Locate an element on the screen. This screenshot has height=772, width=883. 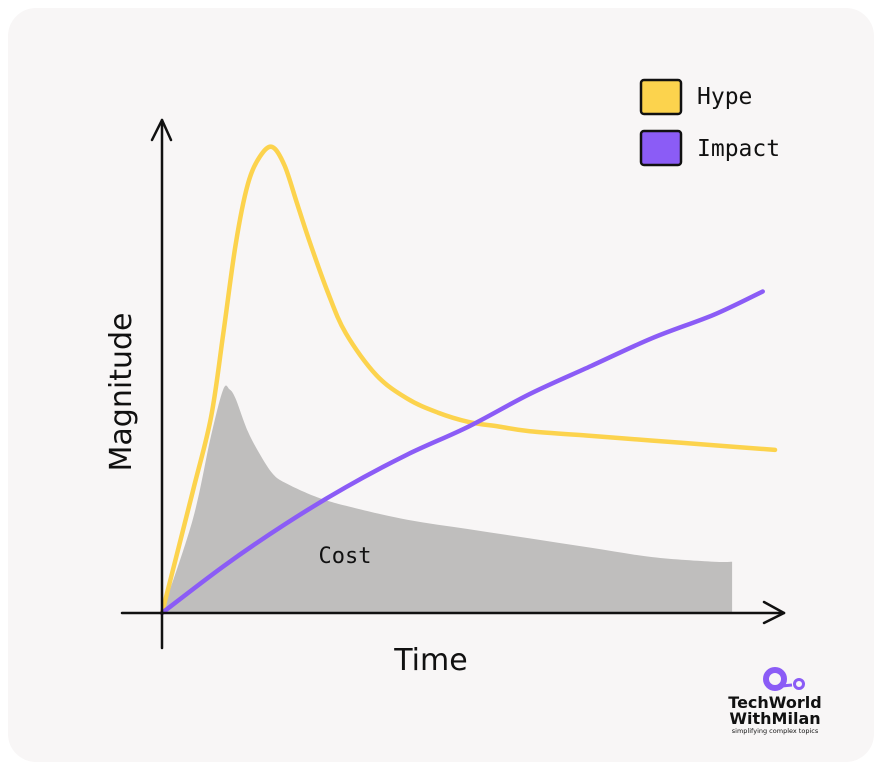
legend-label-impact: Impact is located at coordinates (738, 149).